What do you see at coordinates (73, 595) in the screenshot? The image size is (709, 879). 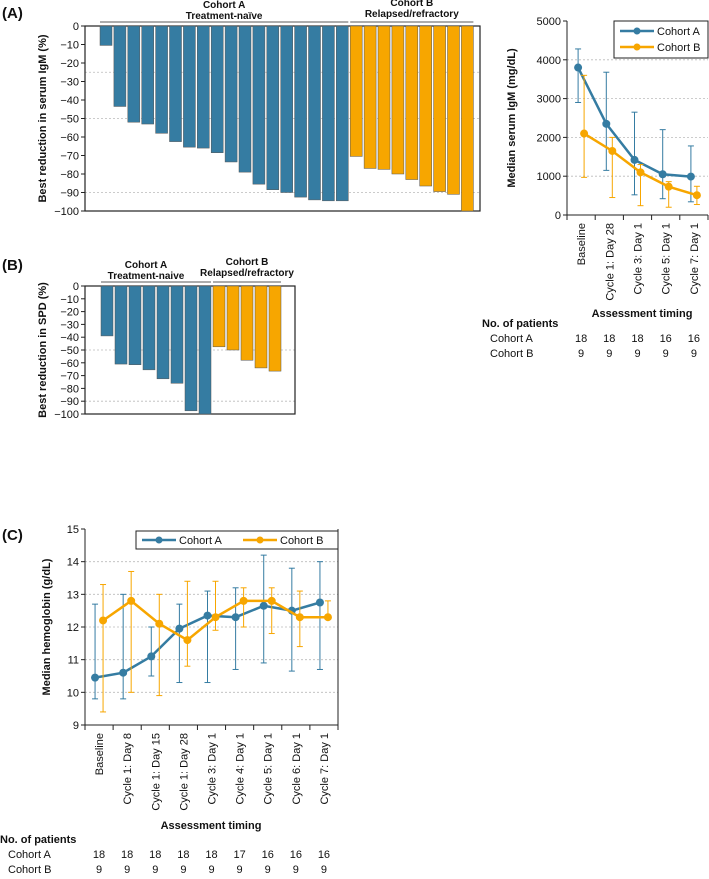 I see `y-tick-label: 13` at bounding box center [73, 595].